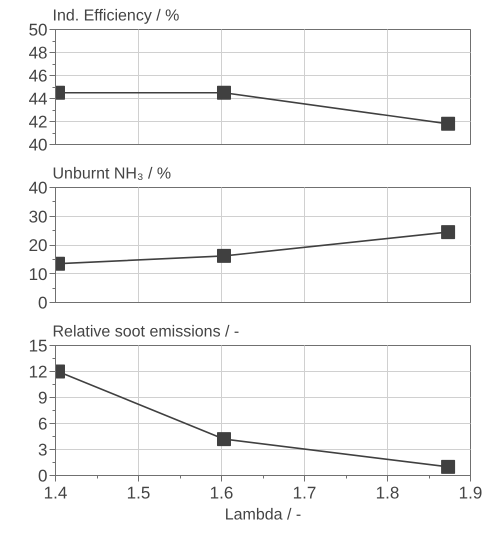 The width and height of the screenshot is (492, 554). What do you see at coordinates (470, 493) in the screenshot?
I see `x-tick-label: 1.9` at bounding box center [470, 493].